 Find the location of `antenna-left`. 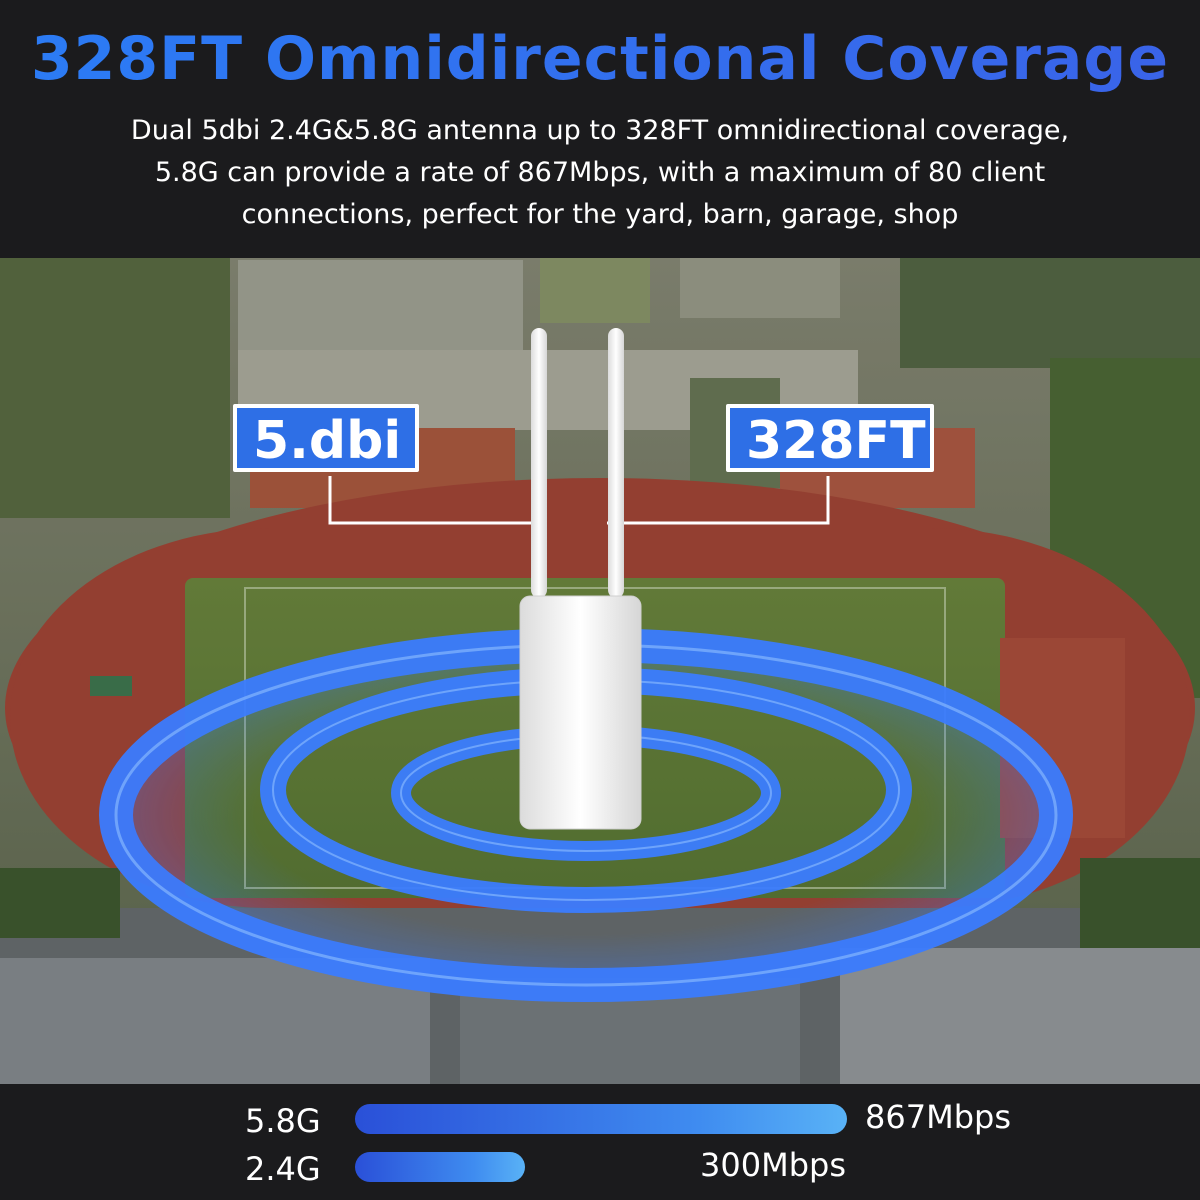

antenna-left is located at coordinates (539, 463).